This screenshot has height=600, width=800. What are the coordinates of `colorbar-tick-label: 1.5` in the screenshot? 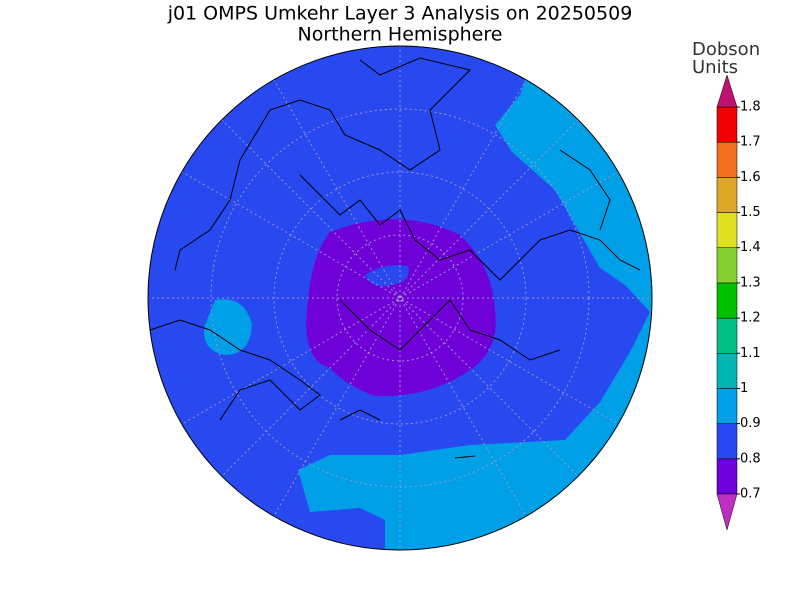 It's located at (750, 212).